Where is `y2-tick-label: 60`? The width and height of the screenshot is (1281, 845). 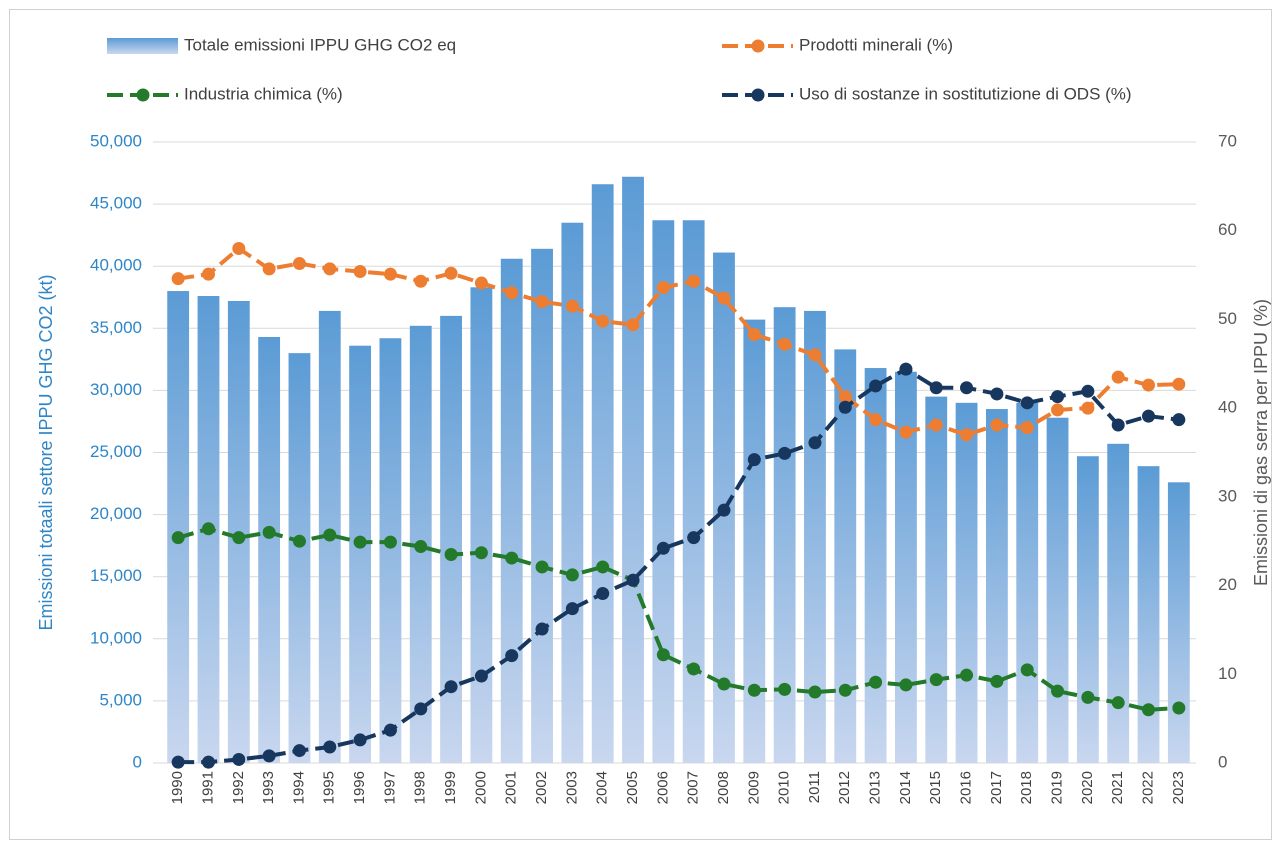
y2-tick-label: 60 is located at coordinates (1227, 229).